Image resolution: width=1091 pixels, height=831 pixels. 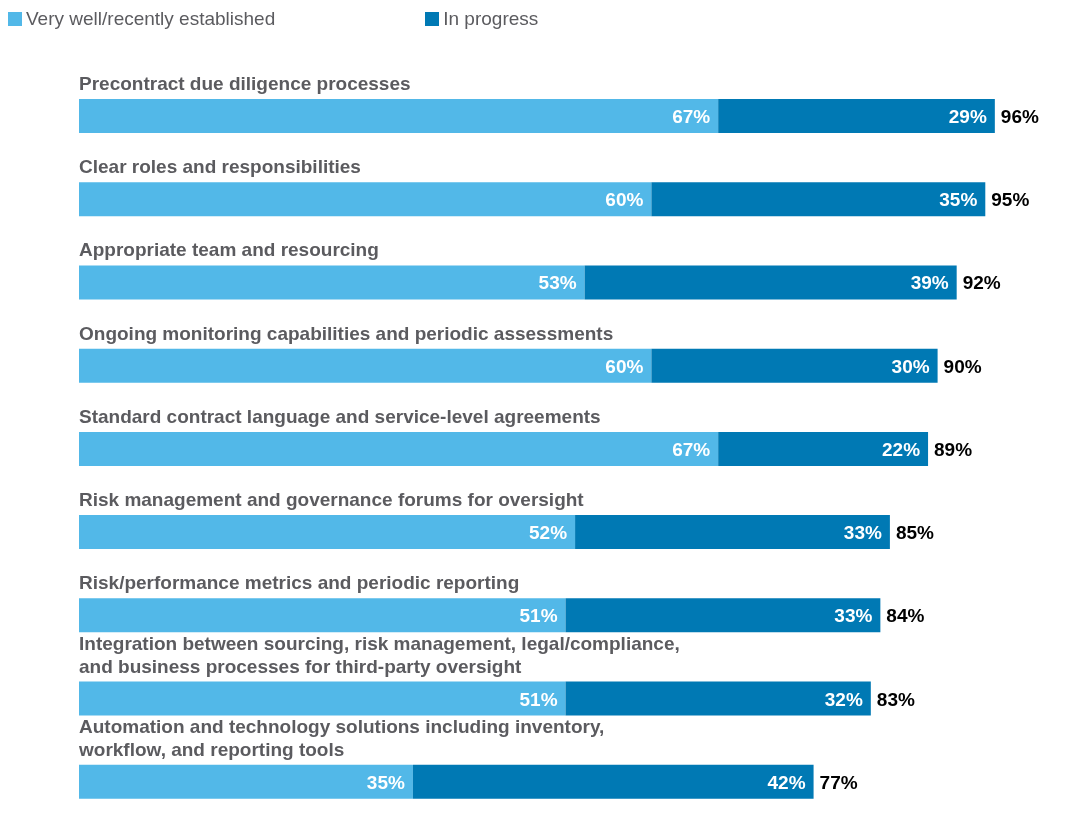 What do you see at coordinates (229, 250) in the screenshot?
I see `y-tick-label: Appropriate team and resourcing` at bounding box center [229, 250].